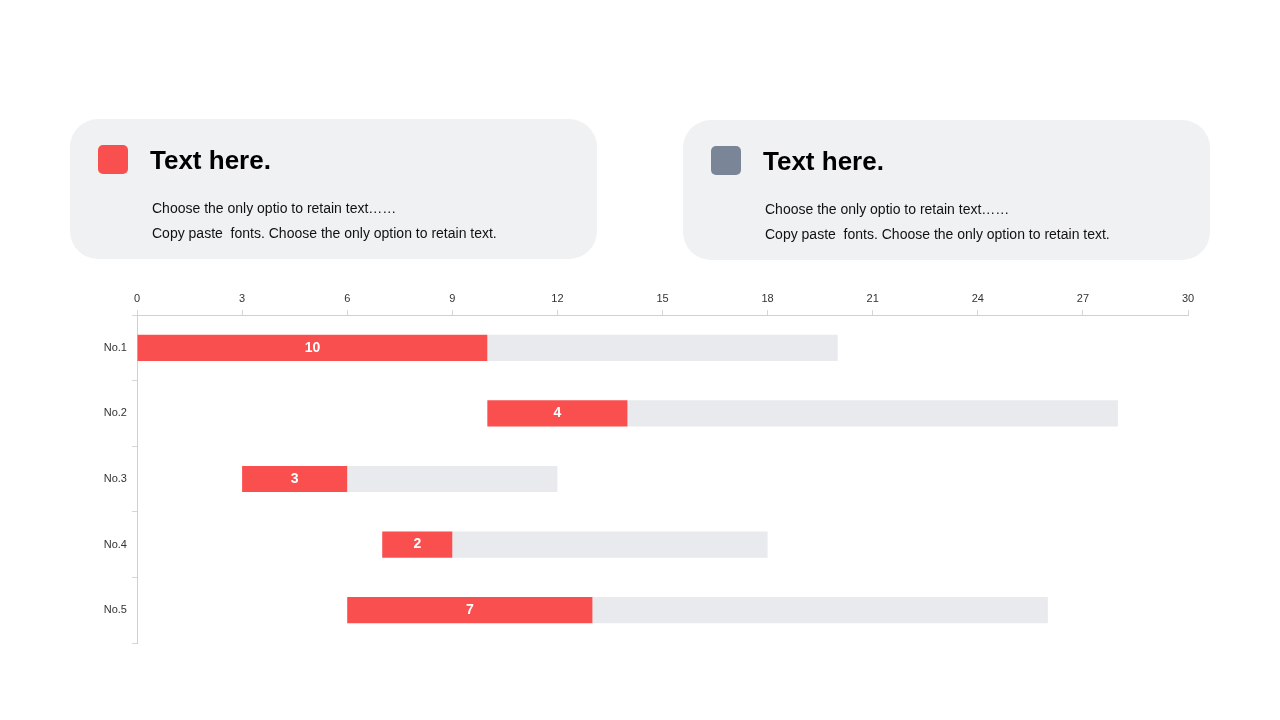  Describe the element at coordinates (115, 346) in the screenshot. I see `y-tick-label: No.1` at that location.